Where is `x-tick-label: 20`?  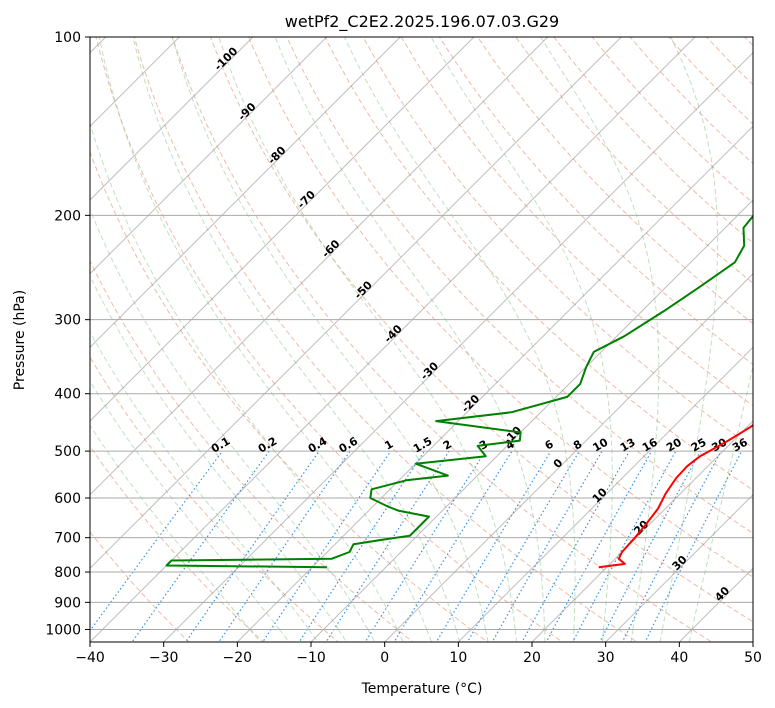 x-tick-label: 20 is located at coordinates (532, 658).